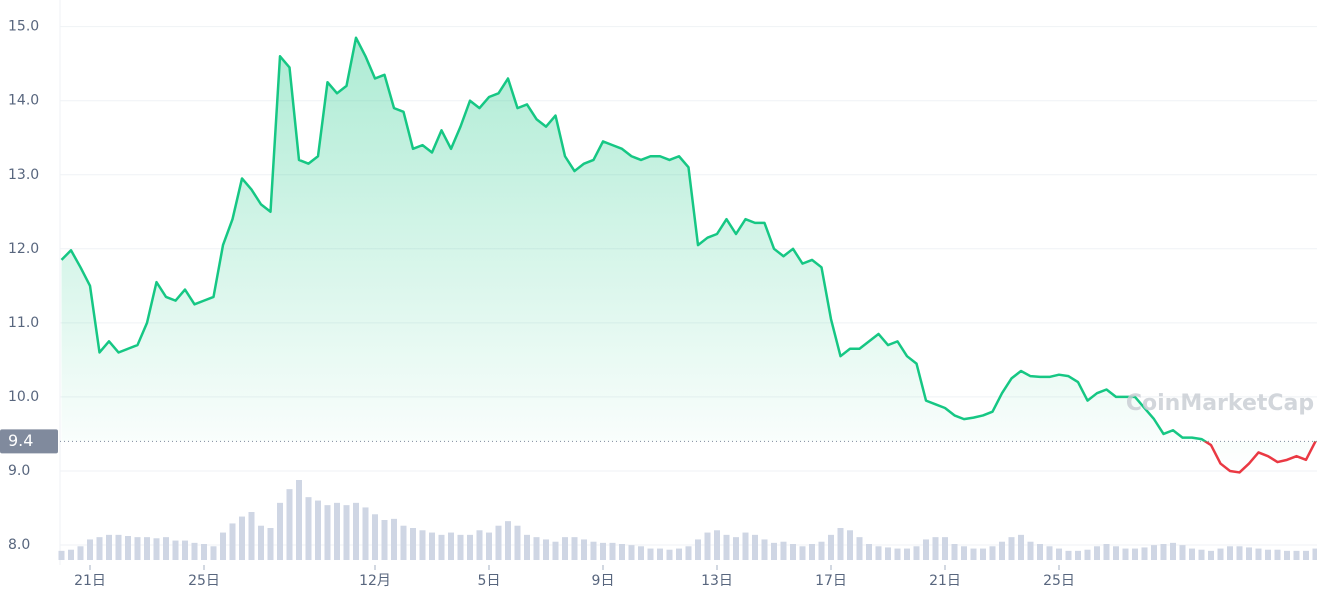 Image resolution: width=1317 pixels, height=600 pixels. I want to click on x-tick-label: 21日, so click(945, 581).